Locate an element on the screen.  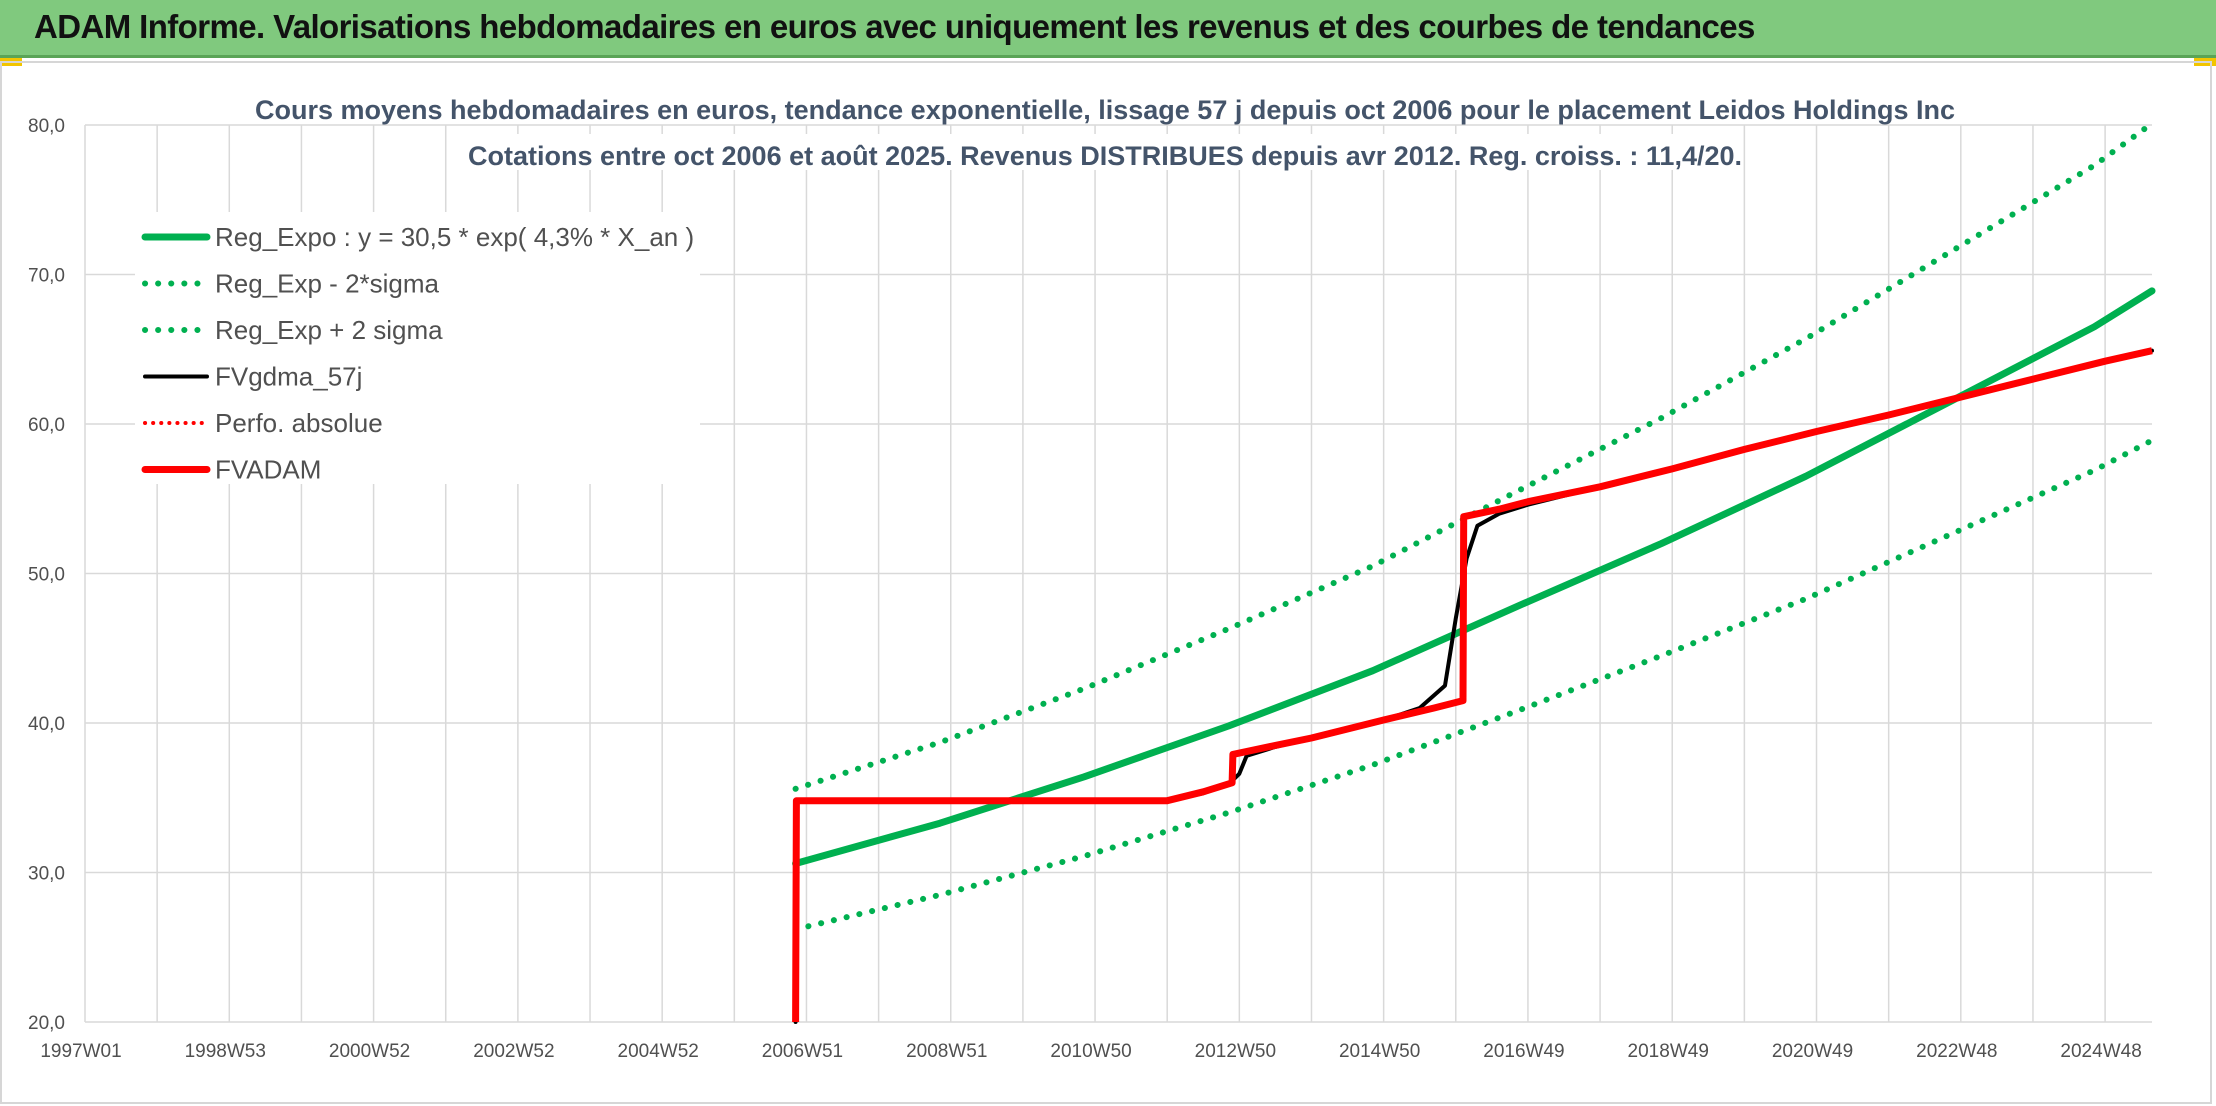
y-tick-label: 60,0 is located at coordinates (46, 425).